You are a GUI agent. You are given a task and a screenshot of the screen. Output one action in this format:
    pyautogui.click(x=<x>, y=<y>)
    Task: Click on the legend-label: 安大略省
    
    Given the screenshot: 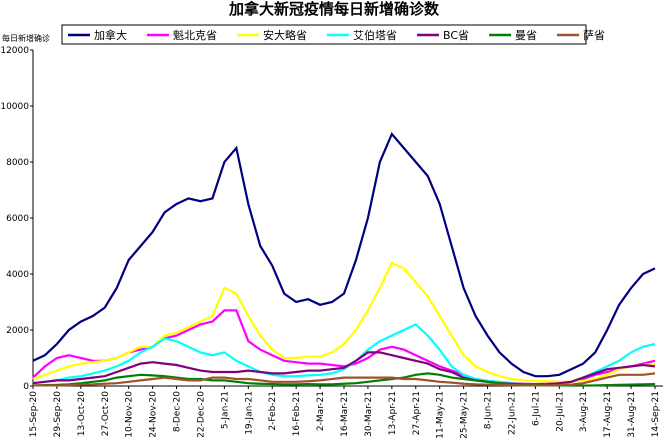 What is the action you would take?
    pyautogui.click(x=285, y=35)
    